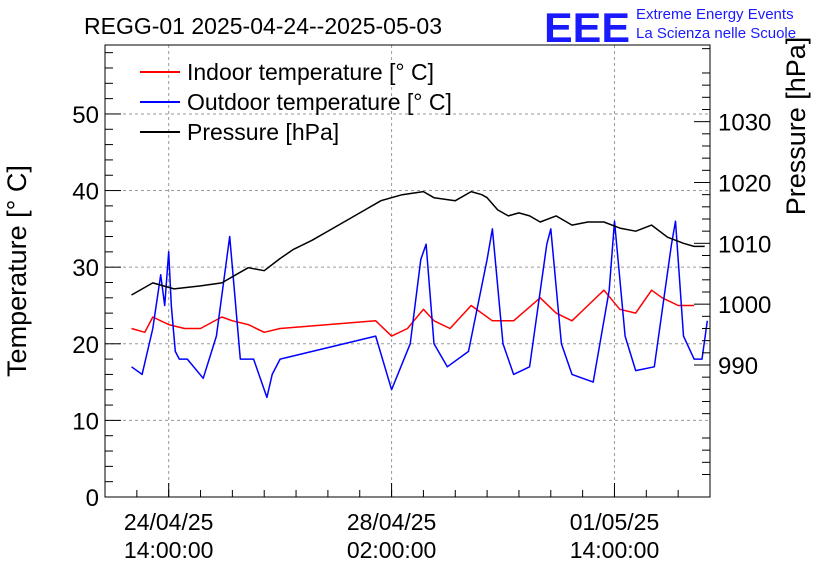 The height and width of the screenshot is (572, 836). I want to click on legend-label-0: Indoor temperature [° C], so click(310, 72).